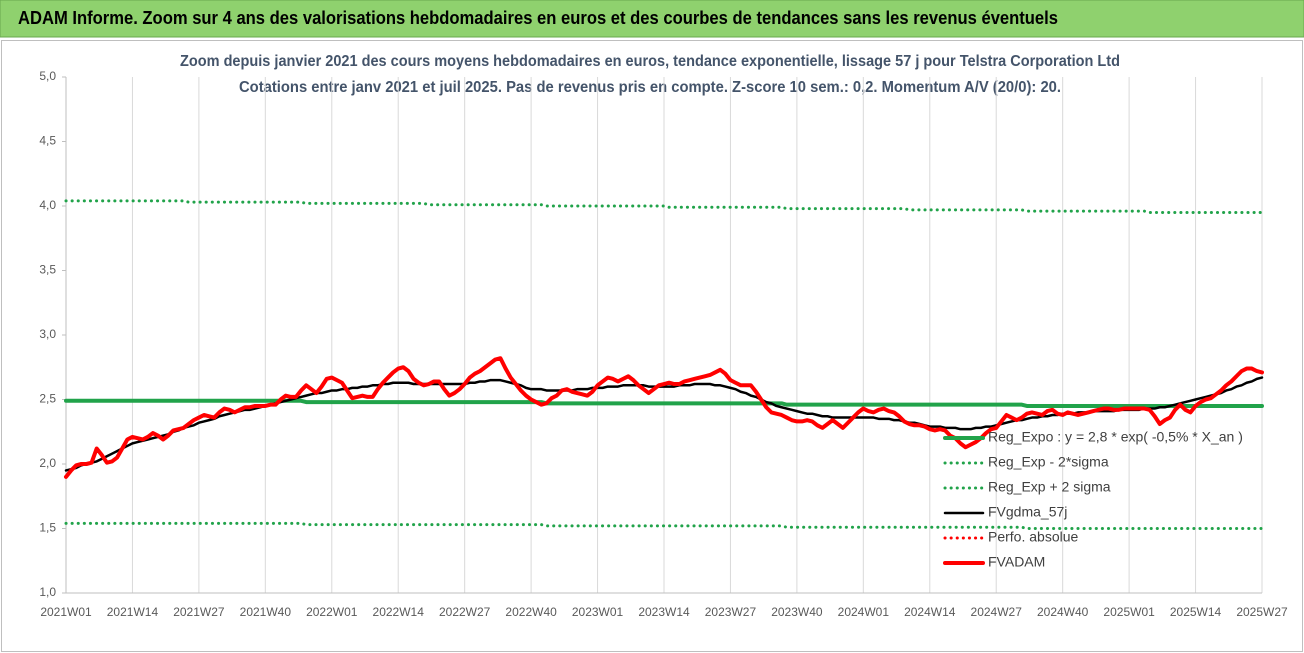  What do you see at coordinates (864, 612) in the screenshot?
I see `x-tick-label: 2024W01` at bounding box center [864, 612].